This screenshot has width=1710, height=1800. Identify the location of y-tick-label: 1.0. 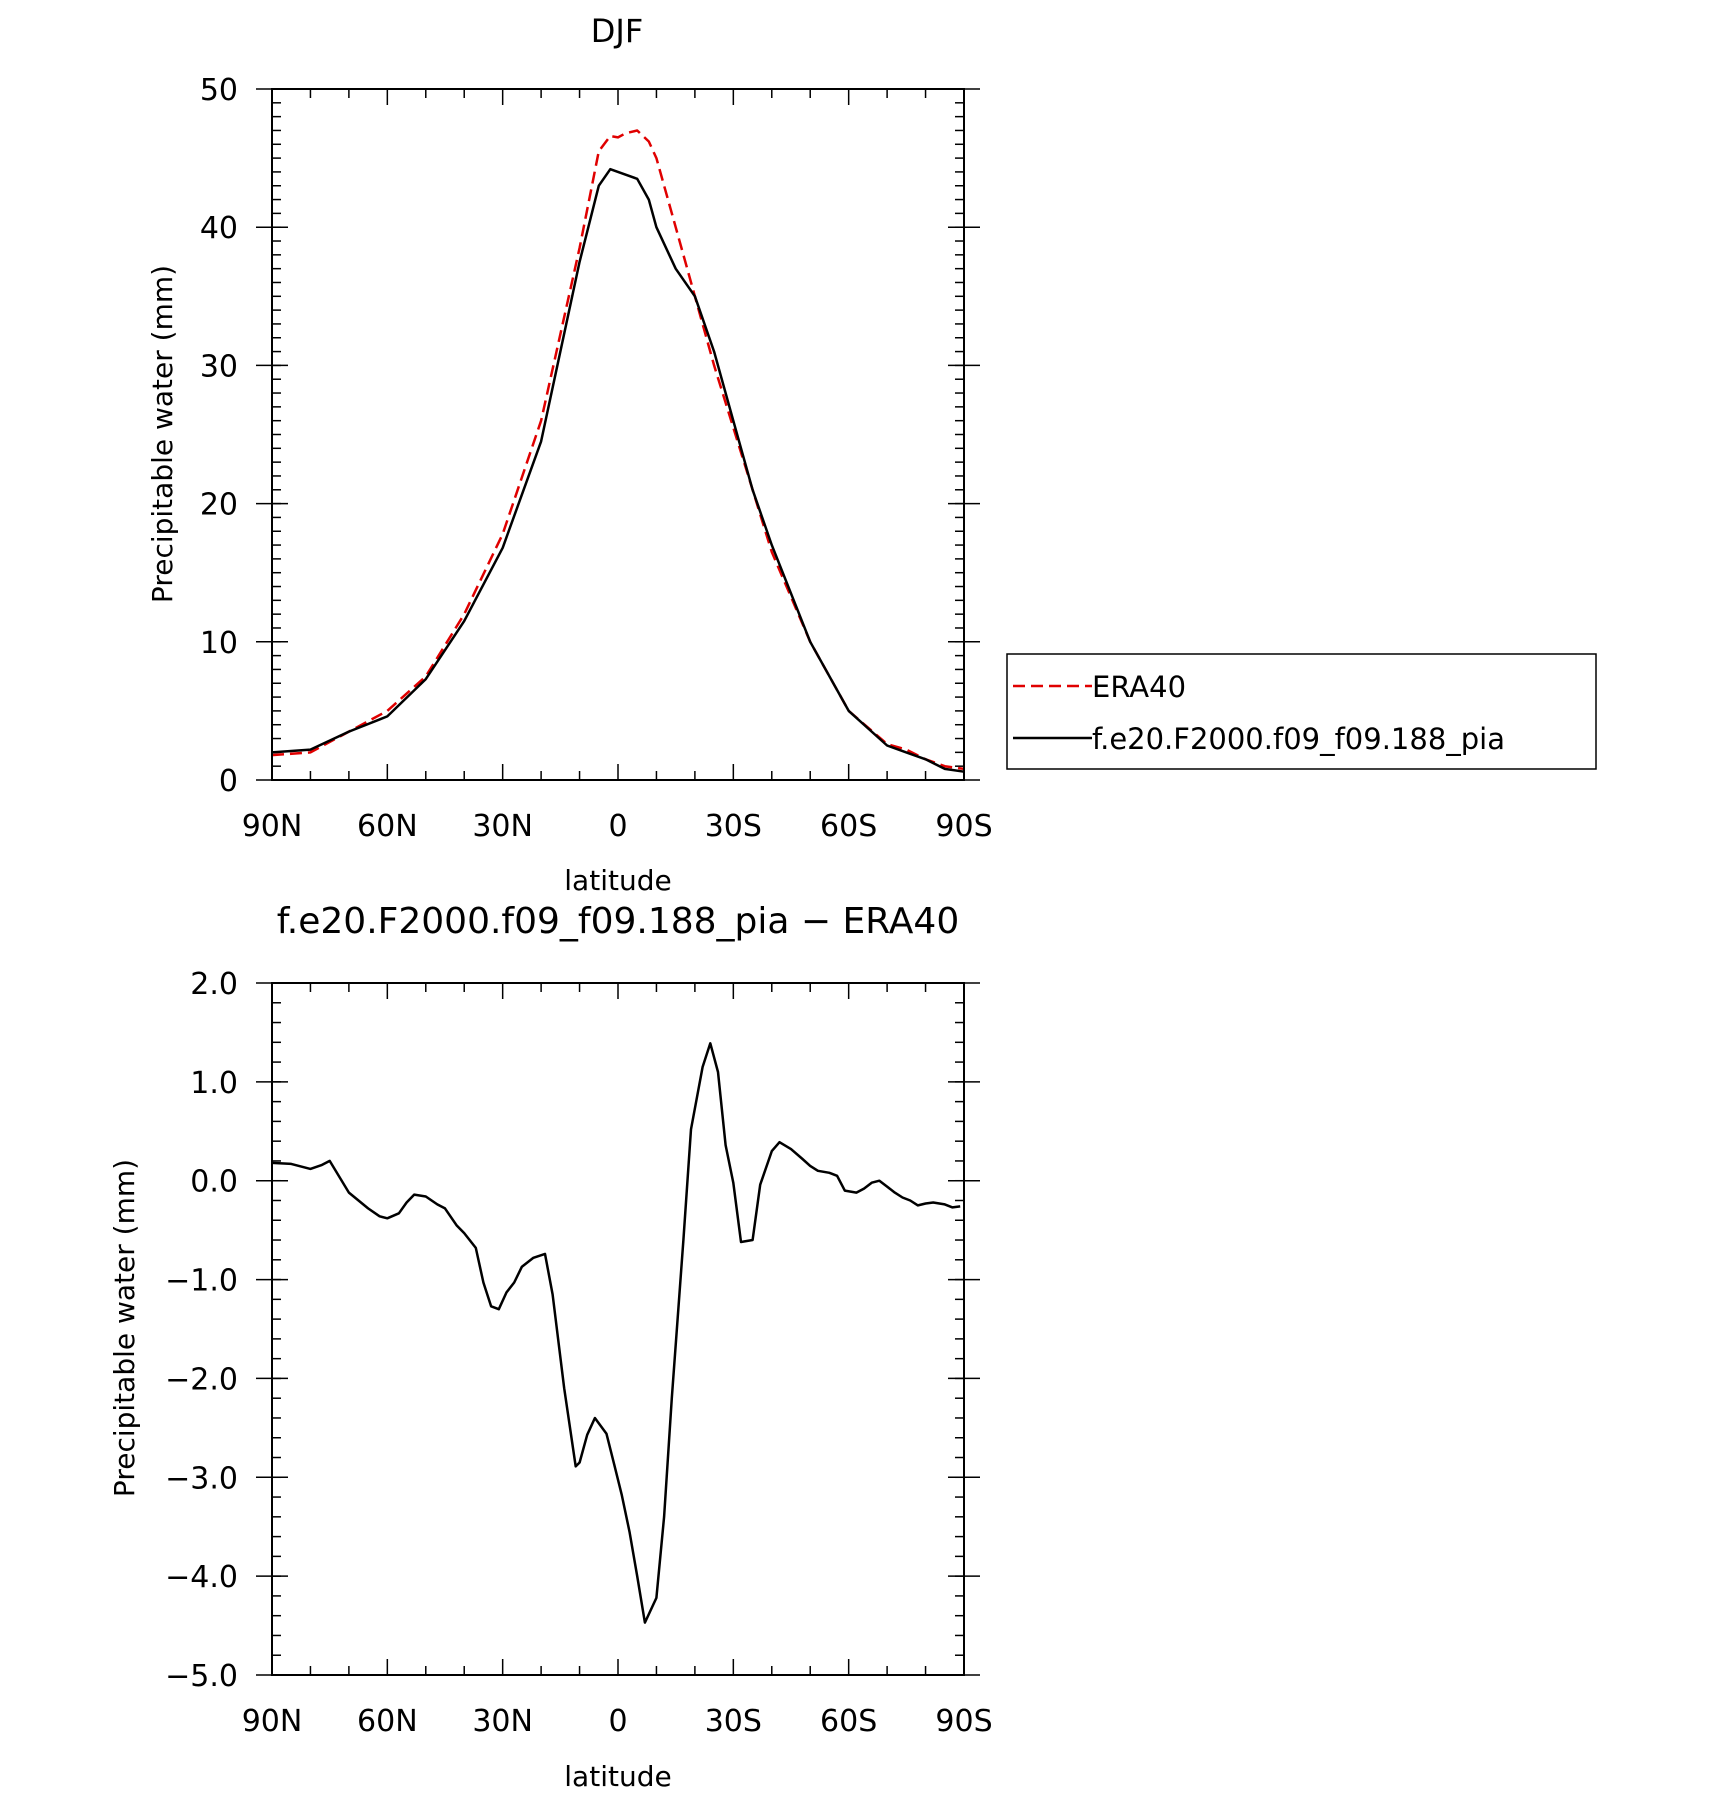
(214, 1083).